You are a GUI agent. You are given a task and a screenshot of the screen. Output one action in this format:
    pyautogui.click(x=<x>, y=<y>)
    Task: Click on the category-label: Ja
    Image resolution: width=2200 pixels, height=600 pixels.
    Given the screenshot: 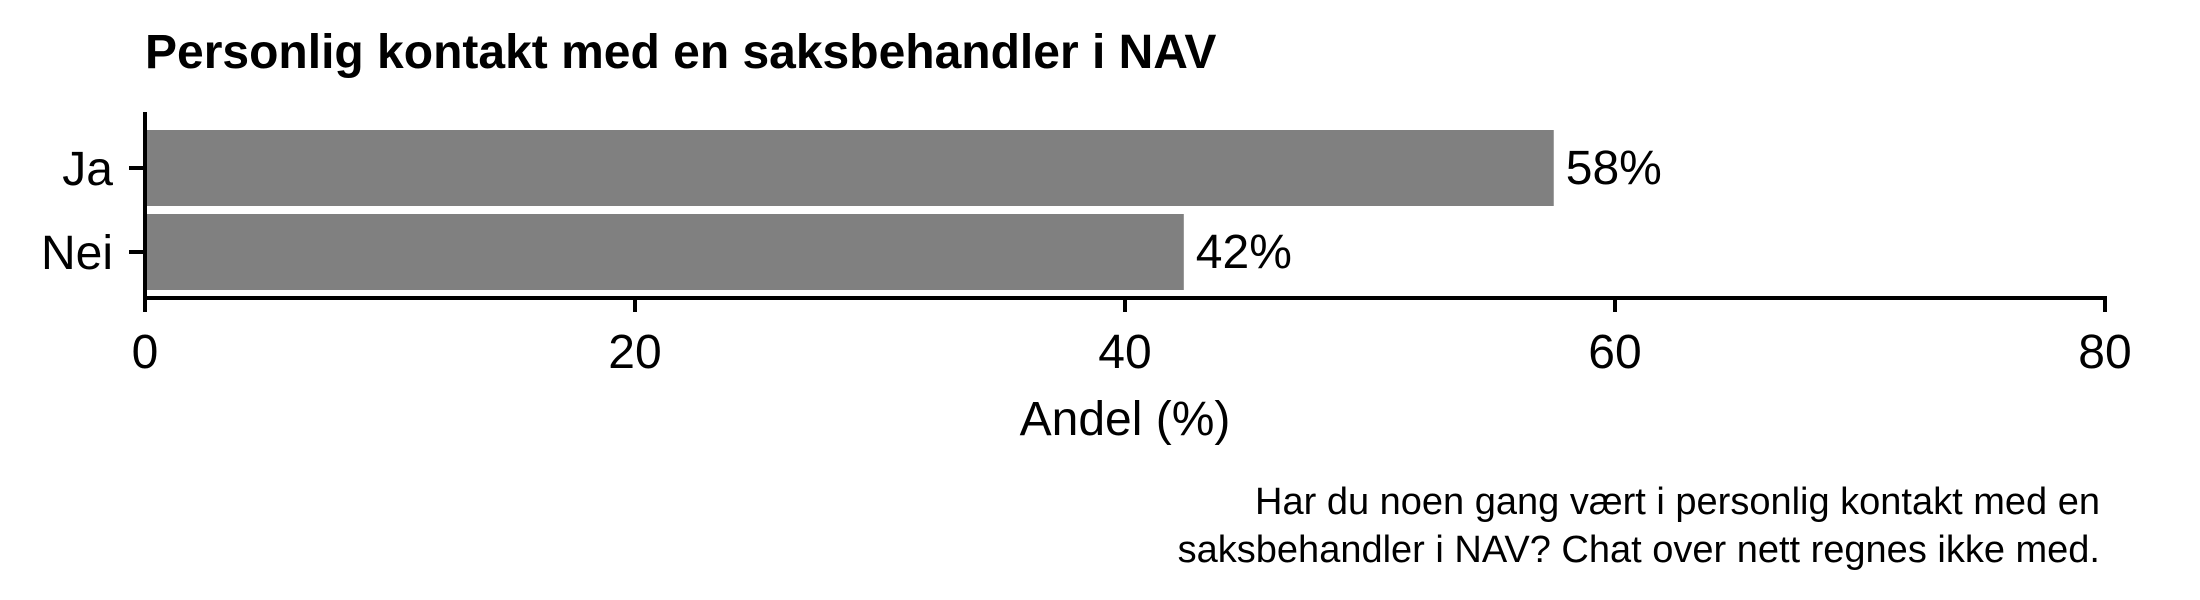 What is the action you would take?
    pyautogui.click(x=87, y=169)
    